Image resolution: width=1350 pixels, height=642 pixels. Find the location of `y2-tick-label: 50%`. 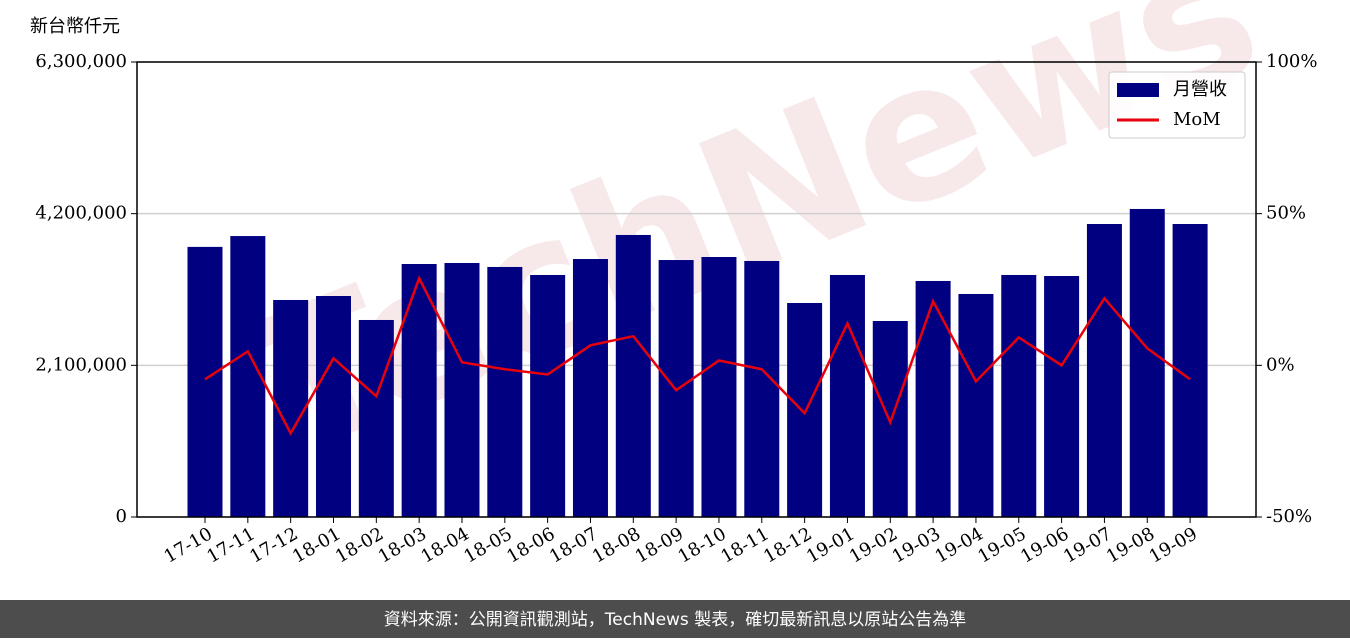

y2-tick-label: 50% is located at coordinates (1286, 213).